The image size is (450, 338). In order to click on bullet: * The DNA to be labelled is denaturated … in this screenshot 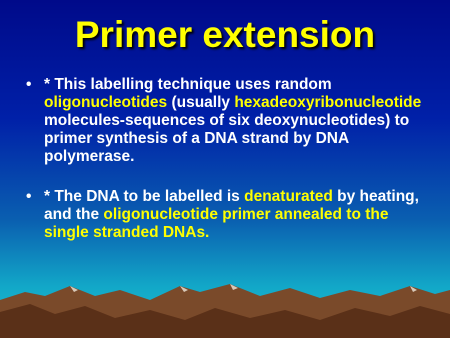, I will do `click(231, 215)`.